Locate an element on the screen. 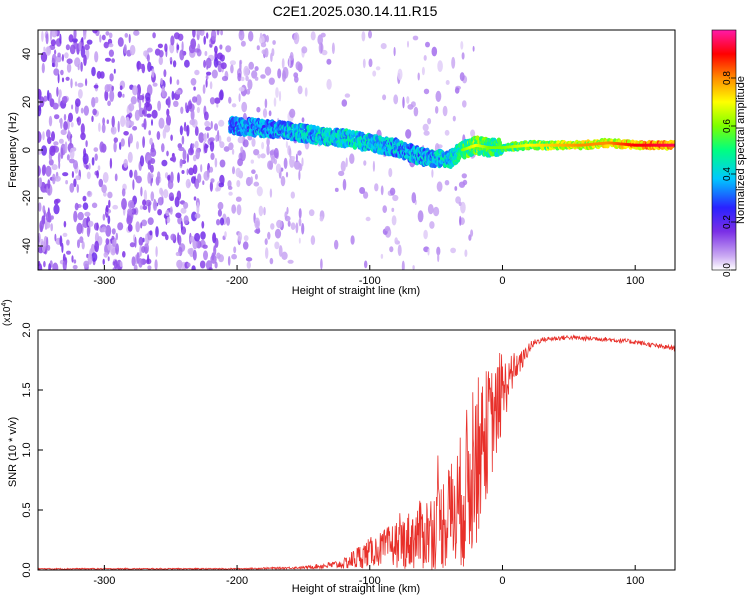 This screenshot has height=600, width=750. x-tick-label: -200 is located at coordinates (237, 281).